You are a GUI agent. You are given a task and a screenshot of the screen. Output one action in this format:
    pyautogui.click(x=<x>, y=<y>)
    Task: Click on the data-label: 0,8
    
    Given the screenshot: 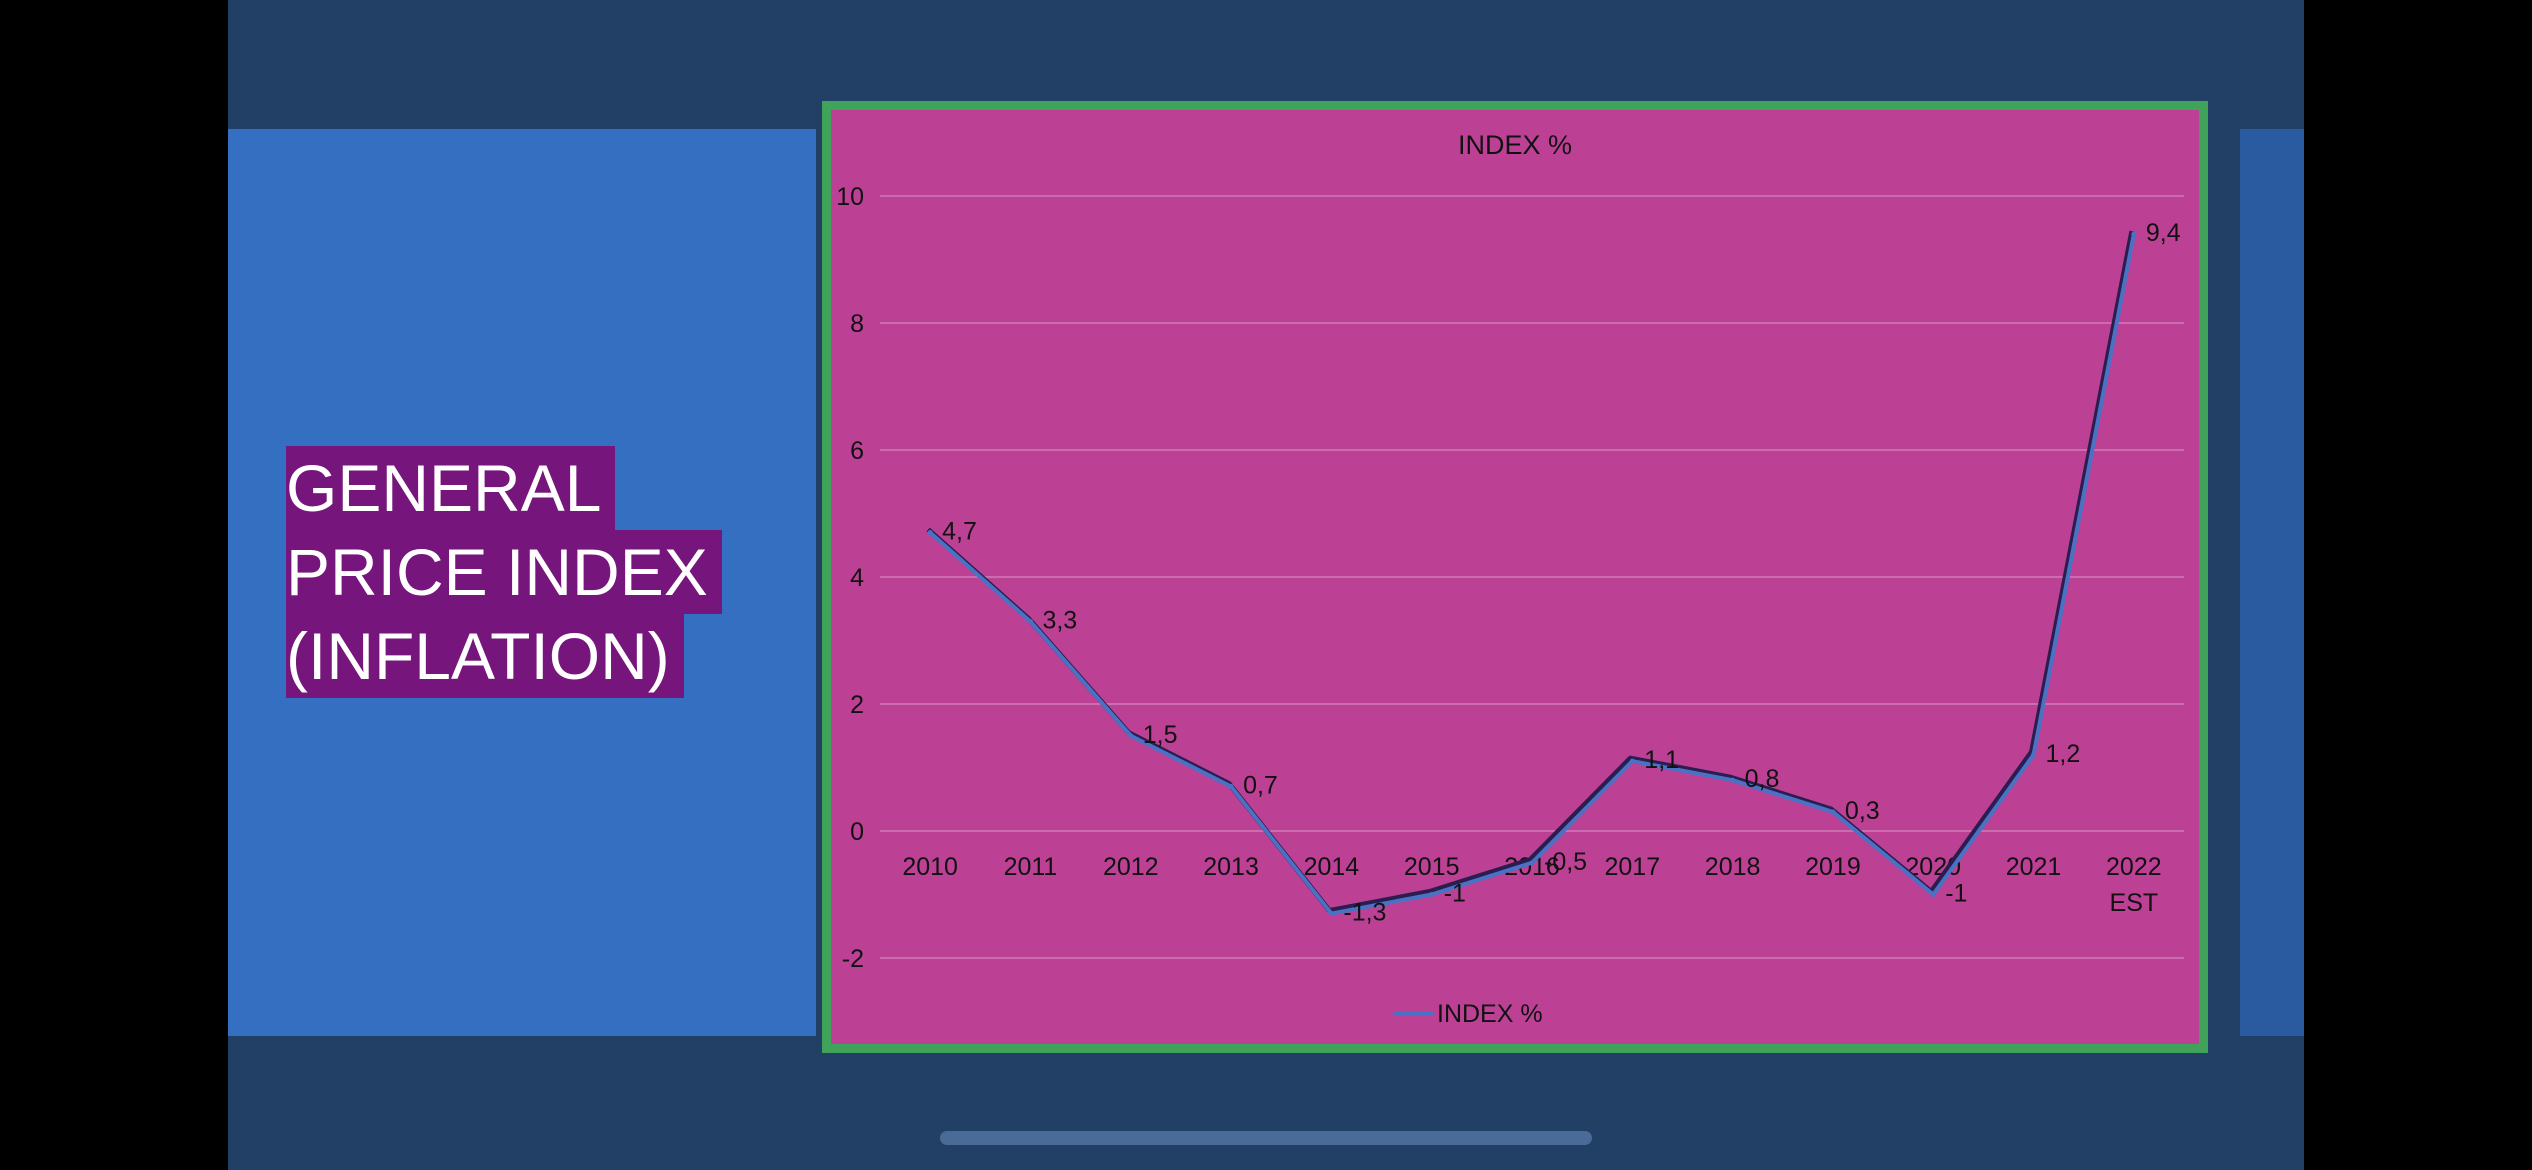 What is the action you would take?
    pyautogui.click(x=1762, y=779)
    